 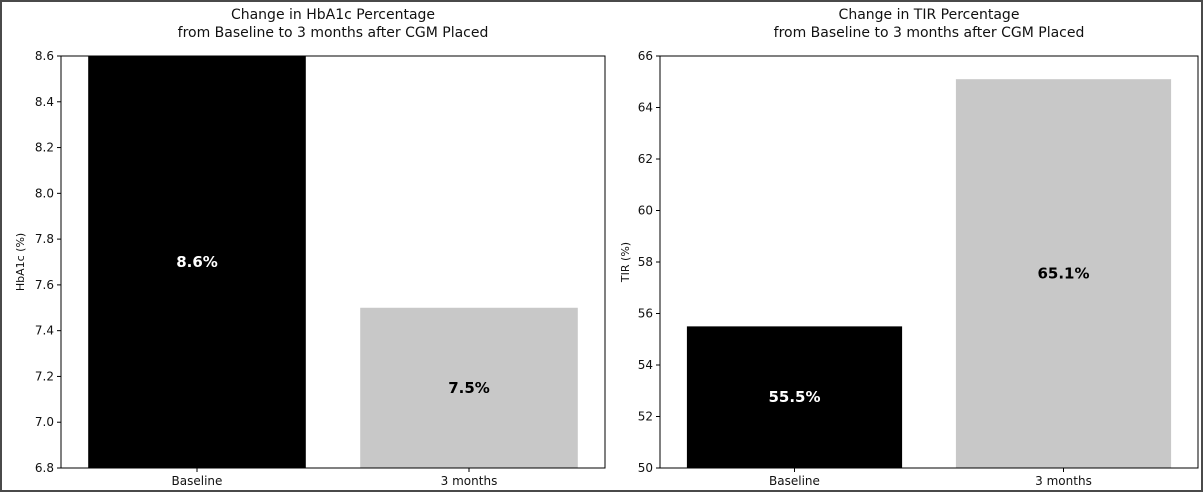 What do you see at coordinates (20, 262) in the screenshot?
I see `y-axis-label: HbA1c (%)` at bounding box center [20, 262].